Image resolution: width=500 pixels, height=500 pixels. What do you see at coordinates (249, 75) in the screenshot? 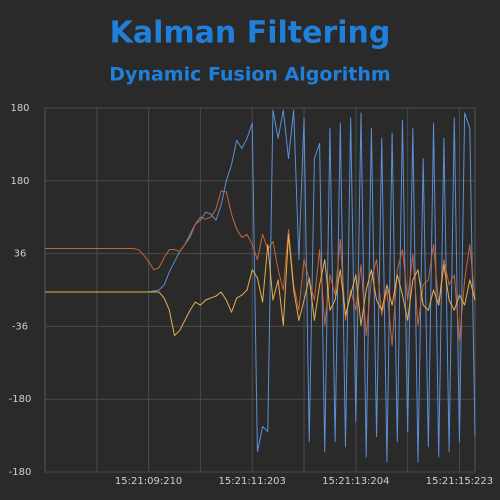
I see `chart-subtitle: Dynamic Fusion Algorithm` at bounding box center [249, 75].